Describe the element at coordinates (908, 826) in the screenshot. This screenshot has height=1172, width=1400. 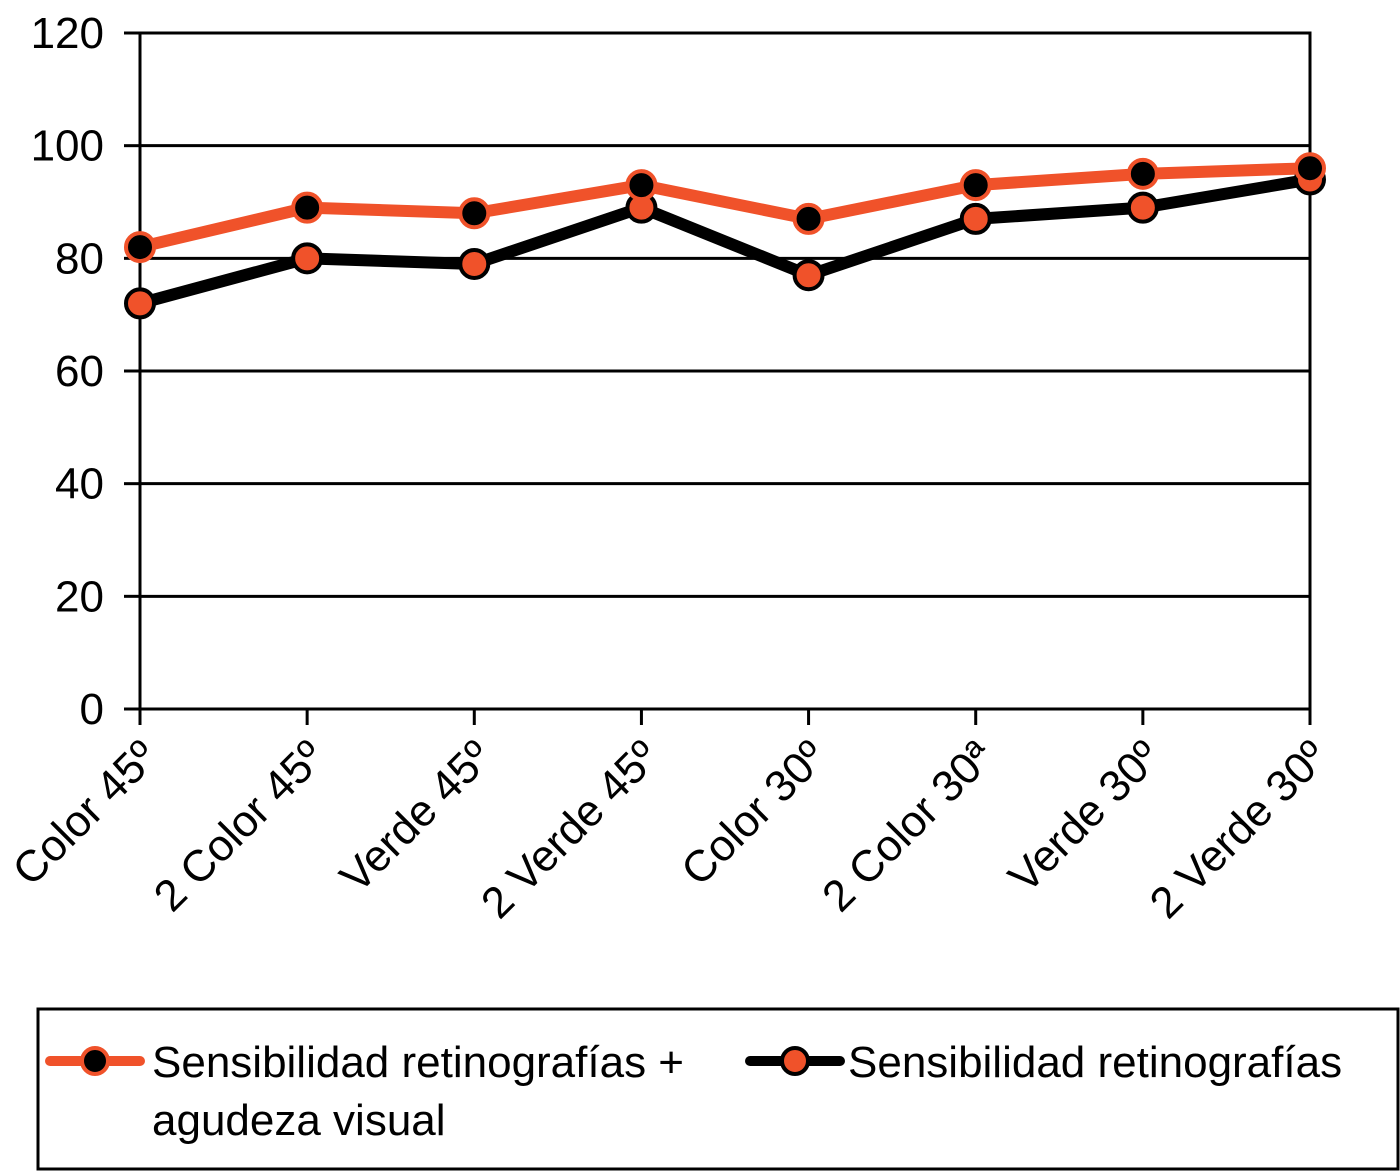
I see `x-tick-label: 2 Color 30ª` at that location.